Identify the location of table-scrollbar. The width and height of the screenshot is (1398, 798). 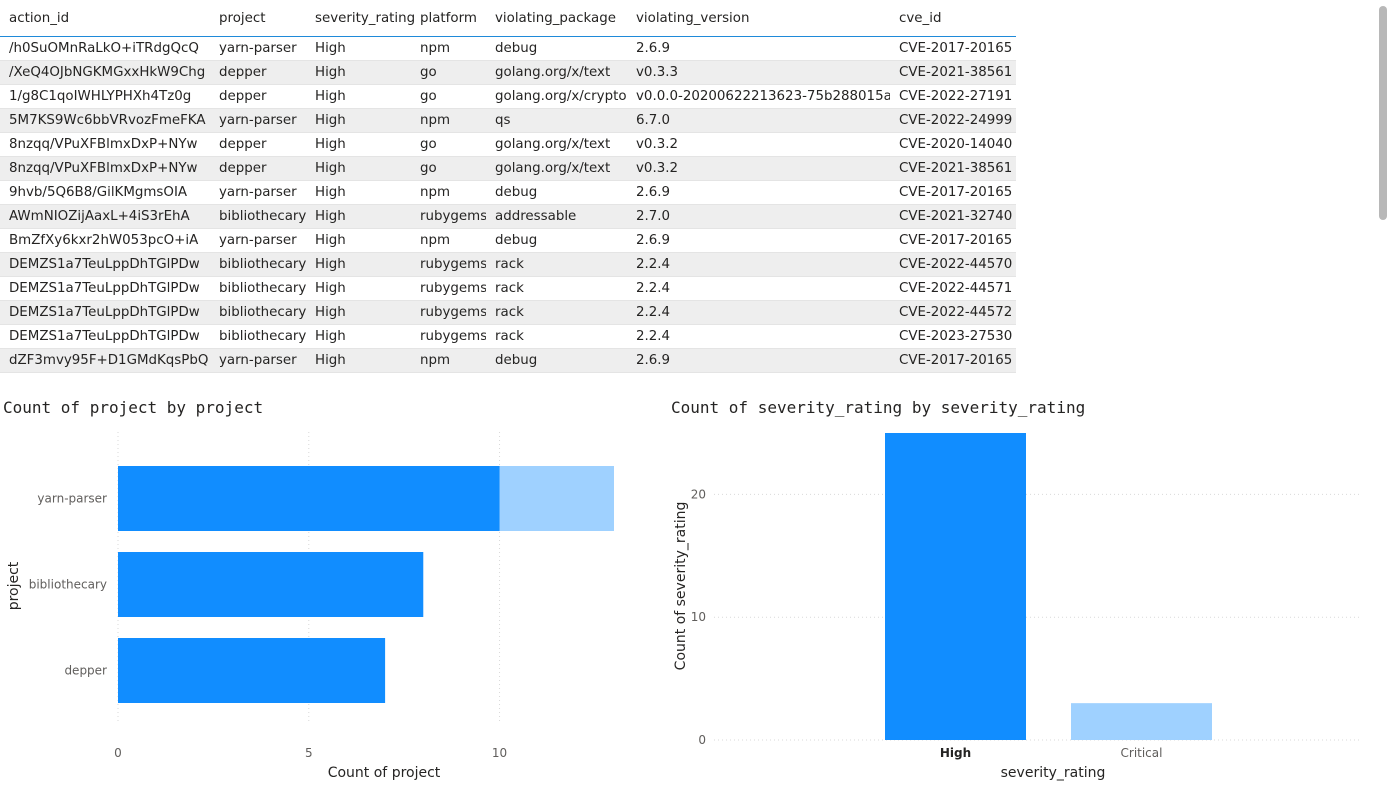
(1383, 191).